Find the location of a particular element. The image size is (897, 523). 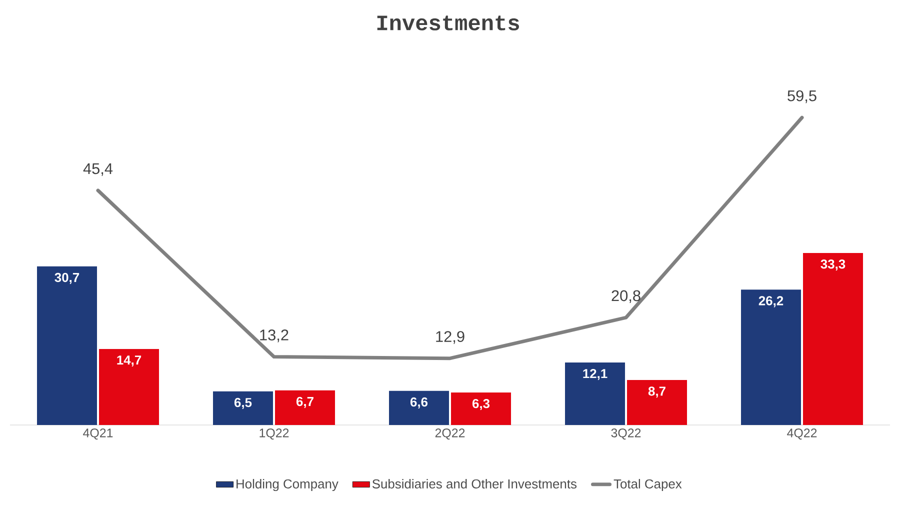

data-label: 6,5 is located at coordinates (243, 403).